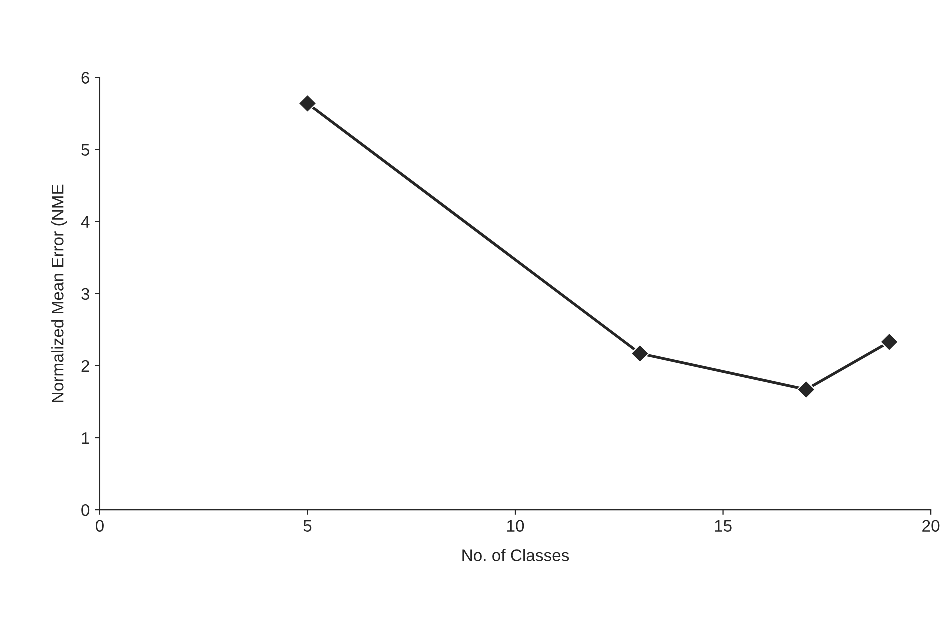 This screenshot has width=952, height=622. I want to click on y-tick-label: 5, so click(86, 150).